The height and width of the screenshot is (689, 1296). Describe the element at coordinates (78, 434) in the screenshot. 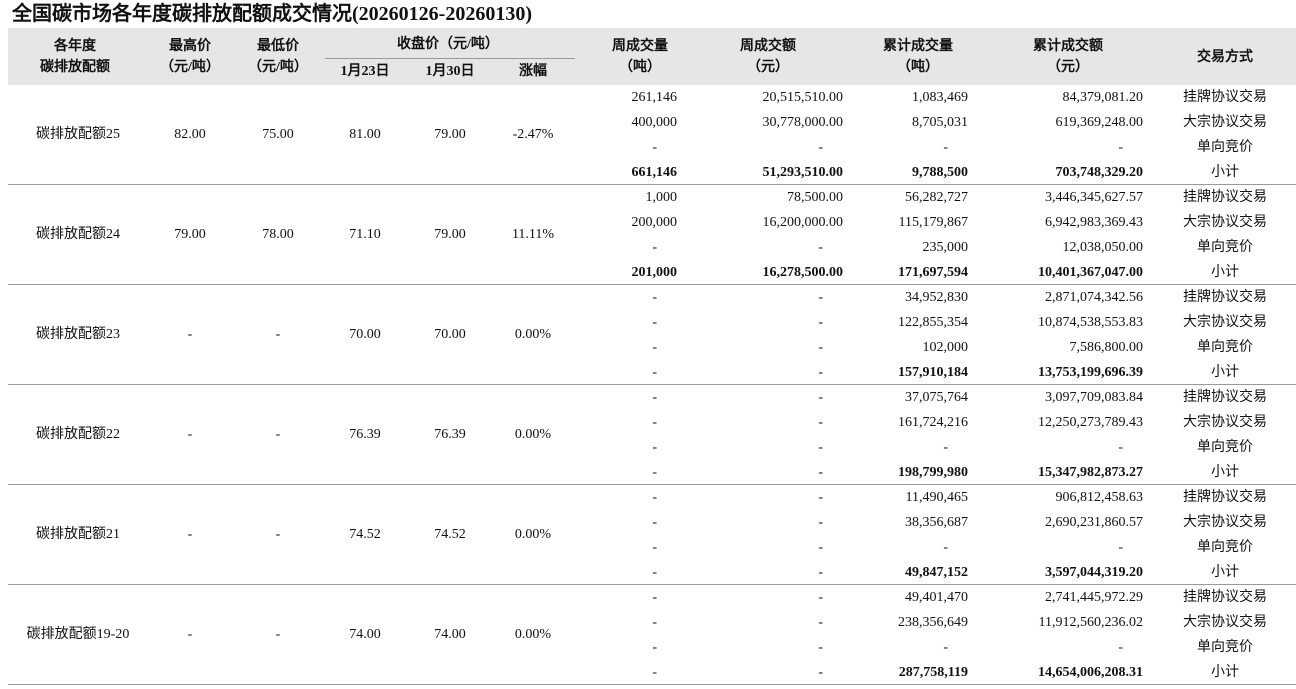

I see `row-name: 碳排放配额22` at that location.